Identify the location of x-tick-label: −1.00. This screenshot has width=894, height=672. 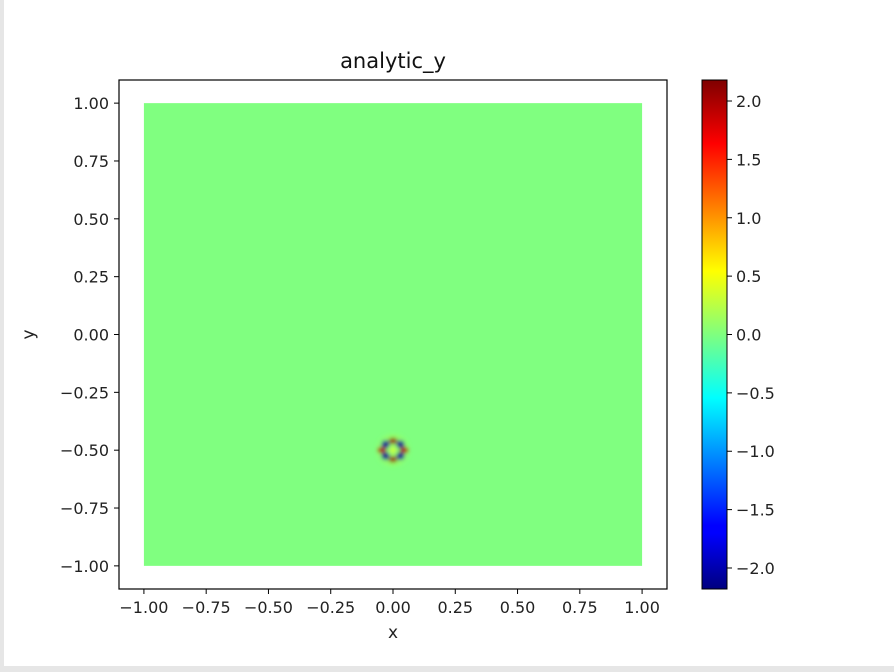
(143, 607).